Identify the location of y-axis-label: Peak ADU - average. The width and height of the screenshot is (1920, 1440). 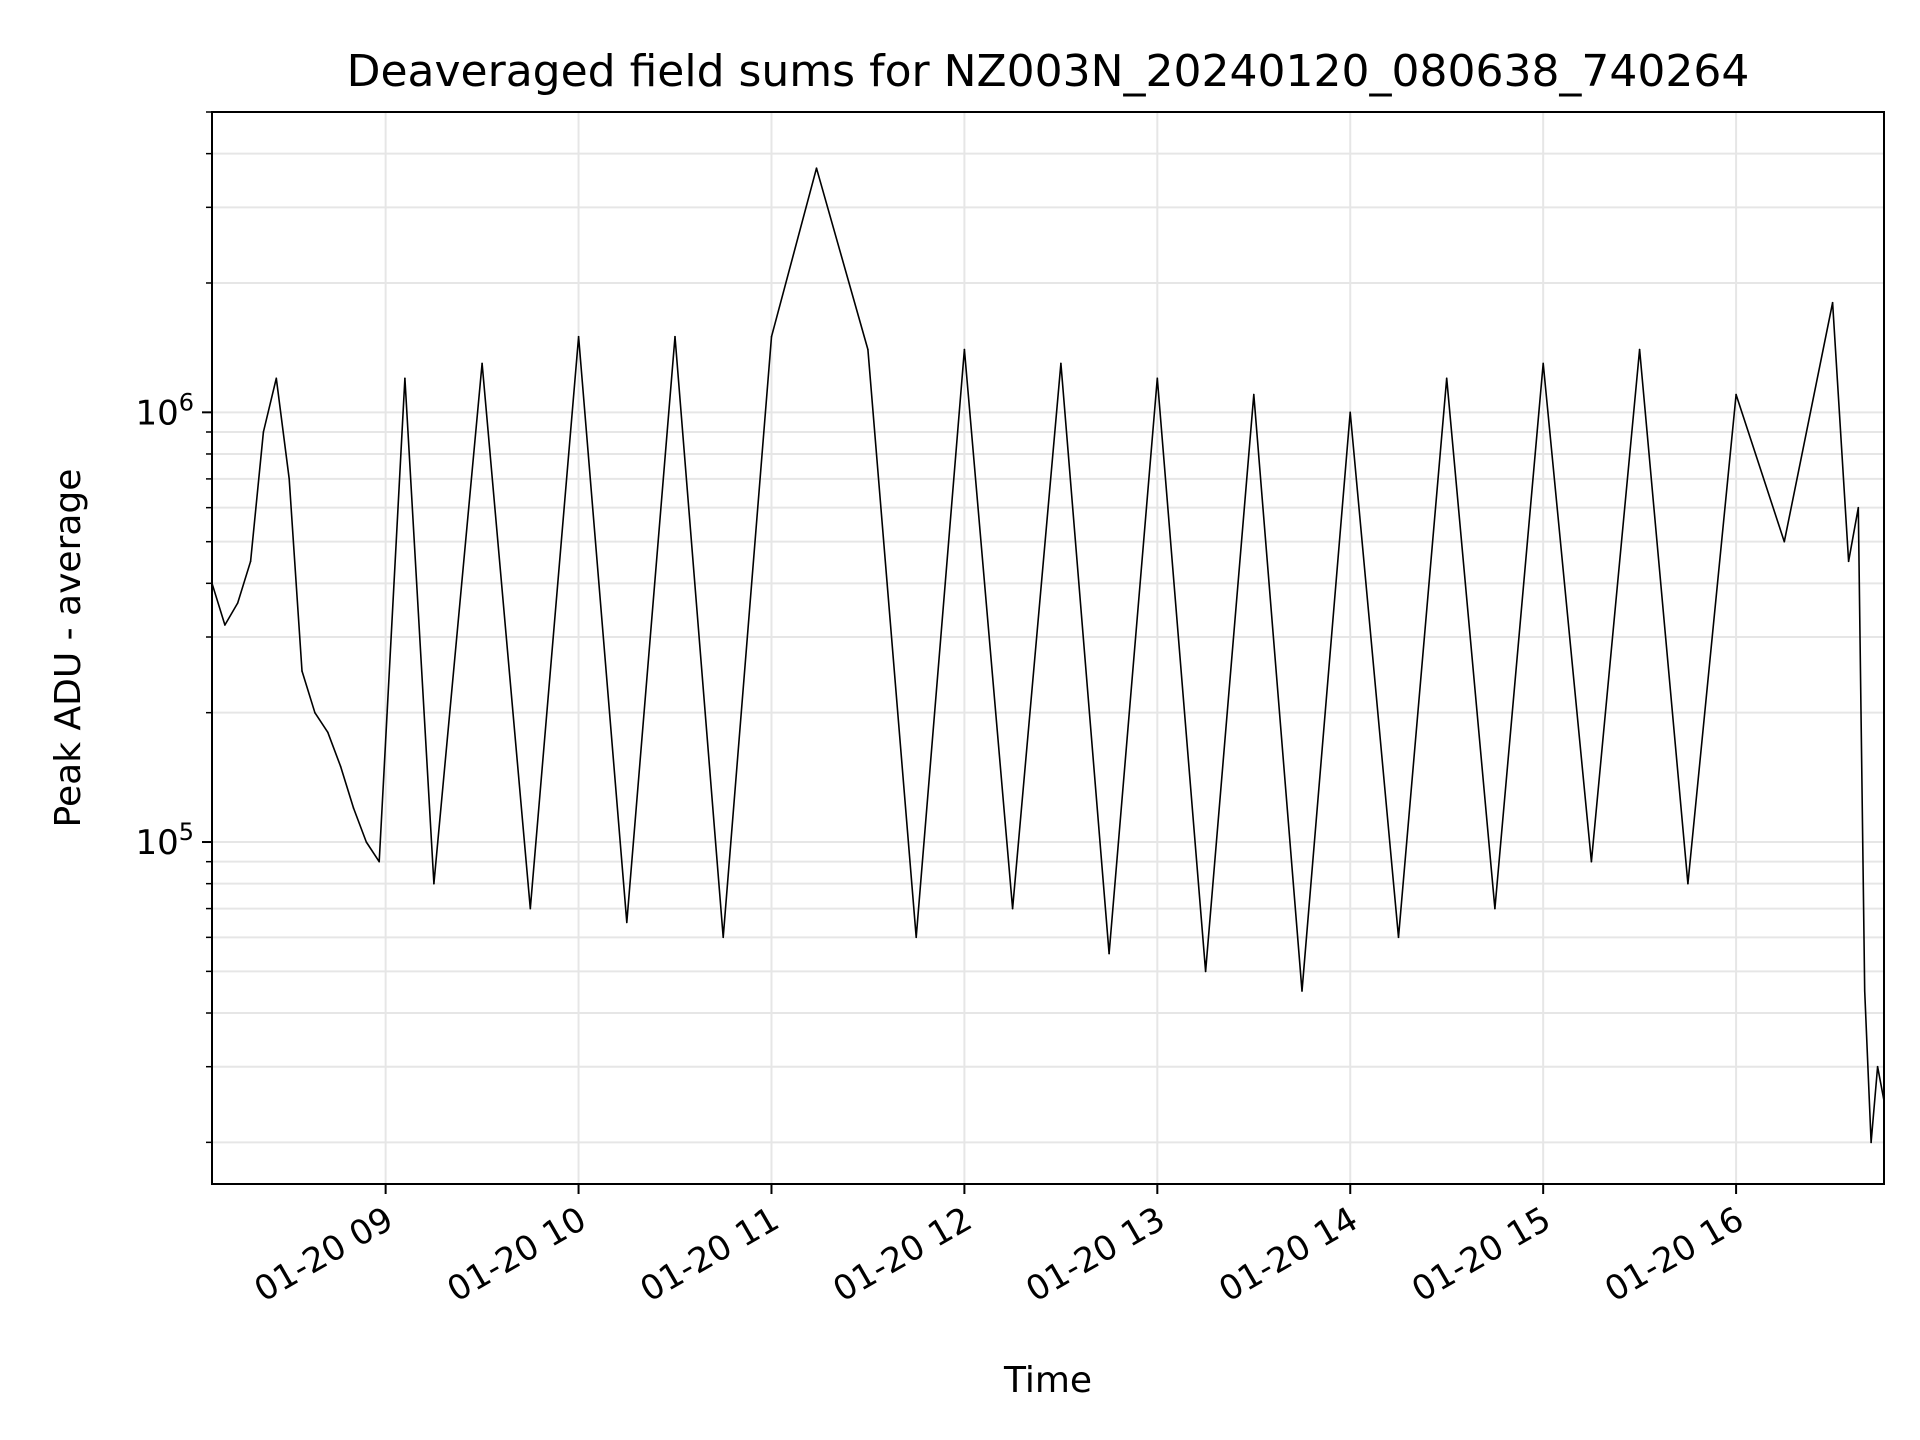
(68, 648).